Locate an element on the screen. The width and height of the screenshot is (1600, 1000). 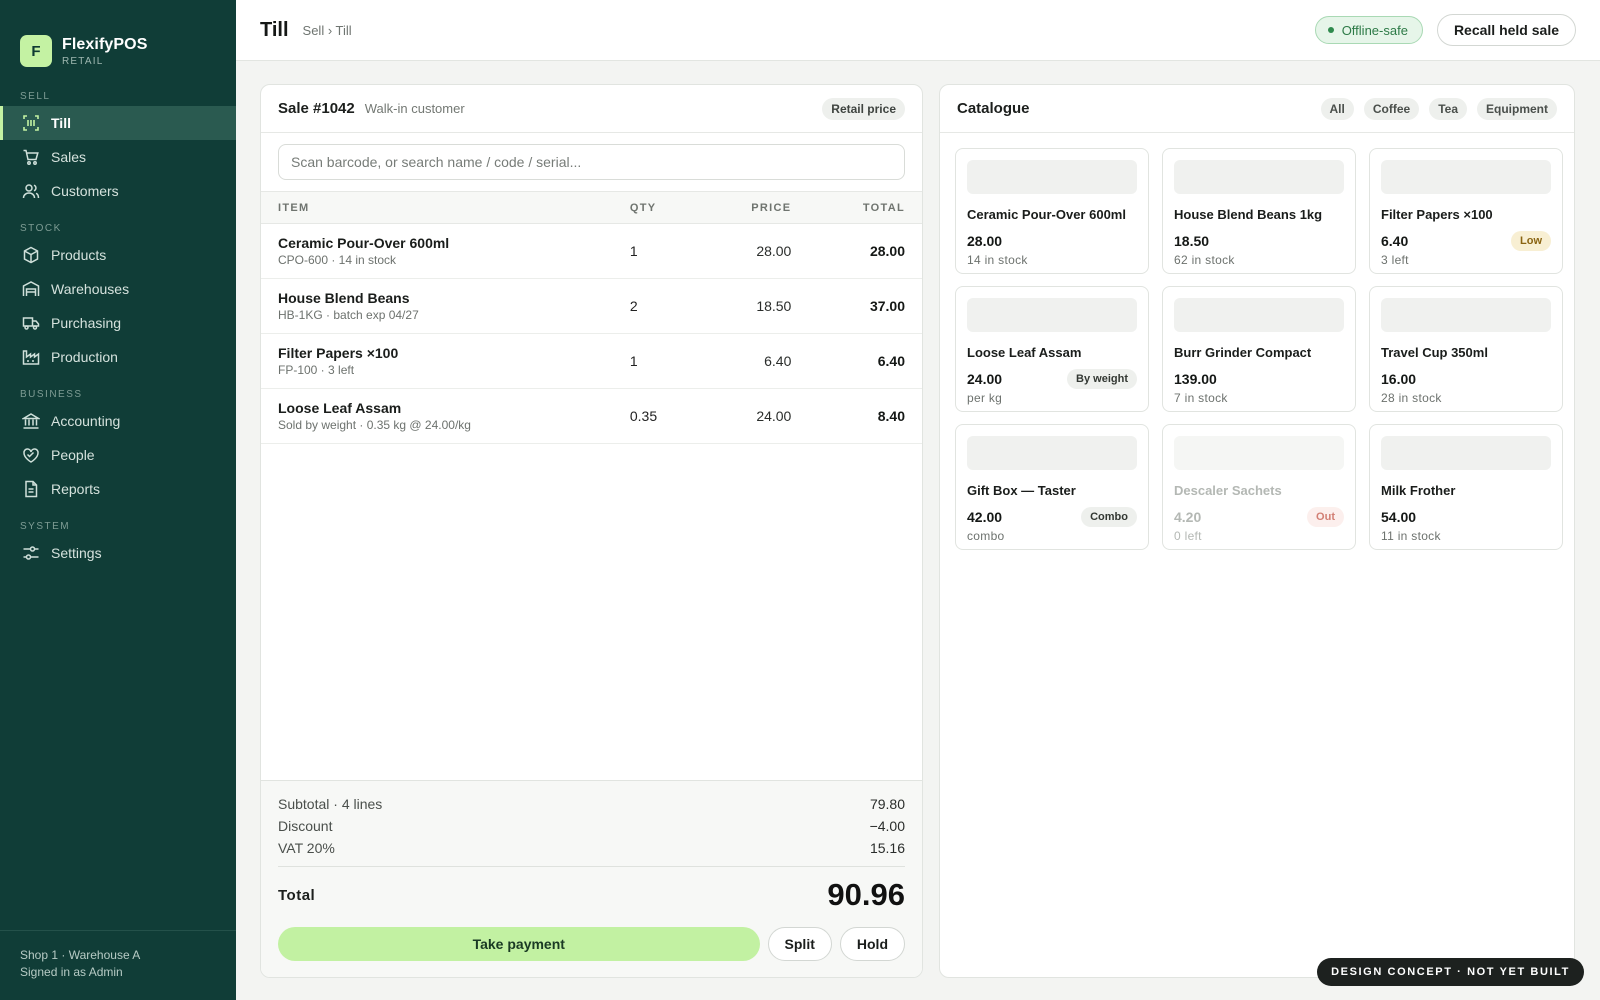
sidebar-item-reports: Reports is located at coordinates (118, 489).